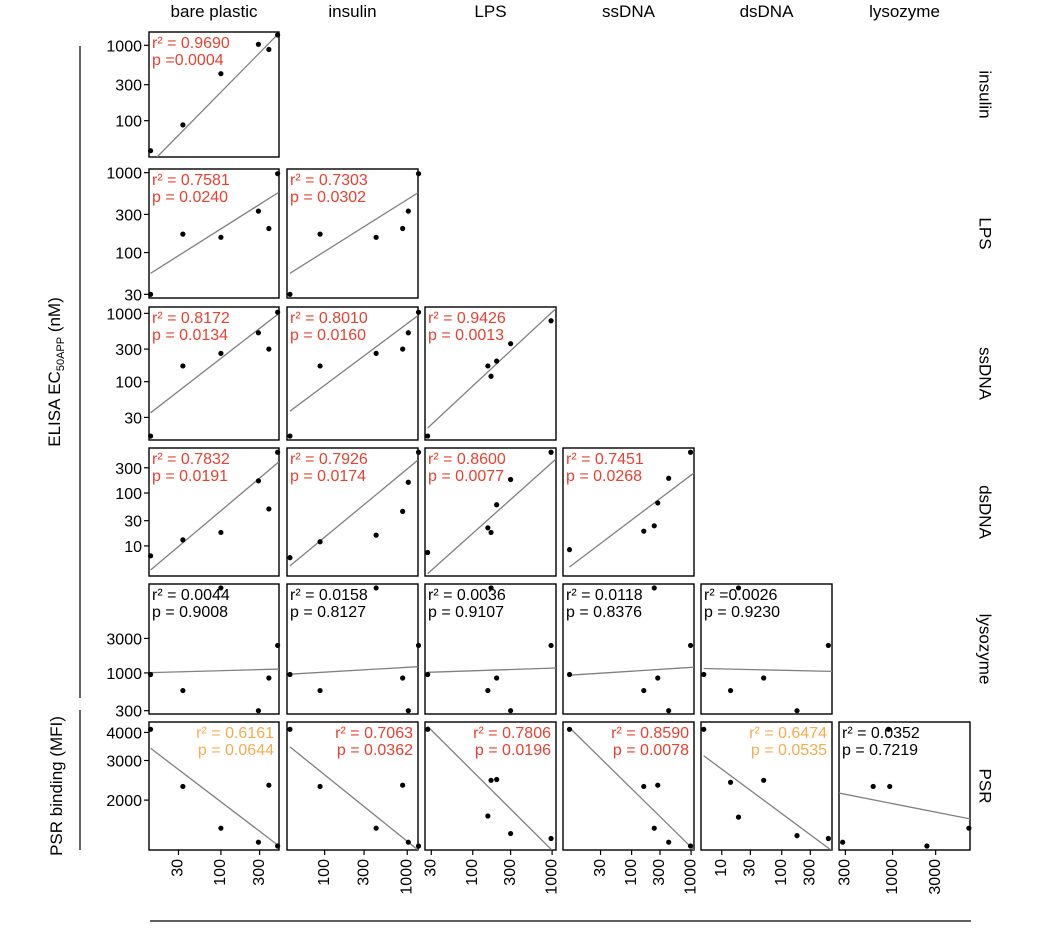  Describe the element at coordinates (880, 750) in the screenshot. I see `p-value-label: p = 0.7219` at that location.